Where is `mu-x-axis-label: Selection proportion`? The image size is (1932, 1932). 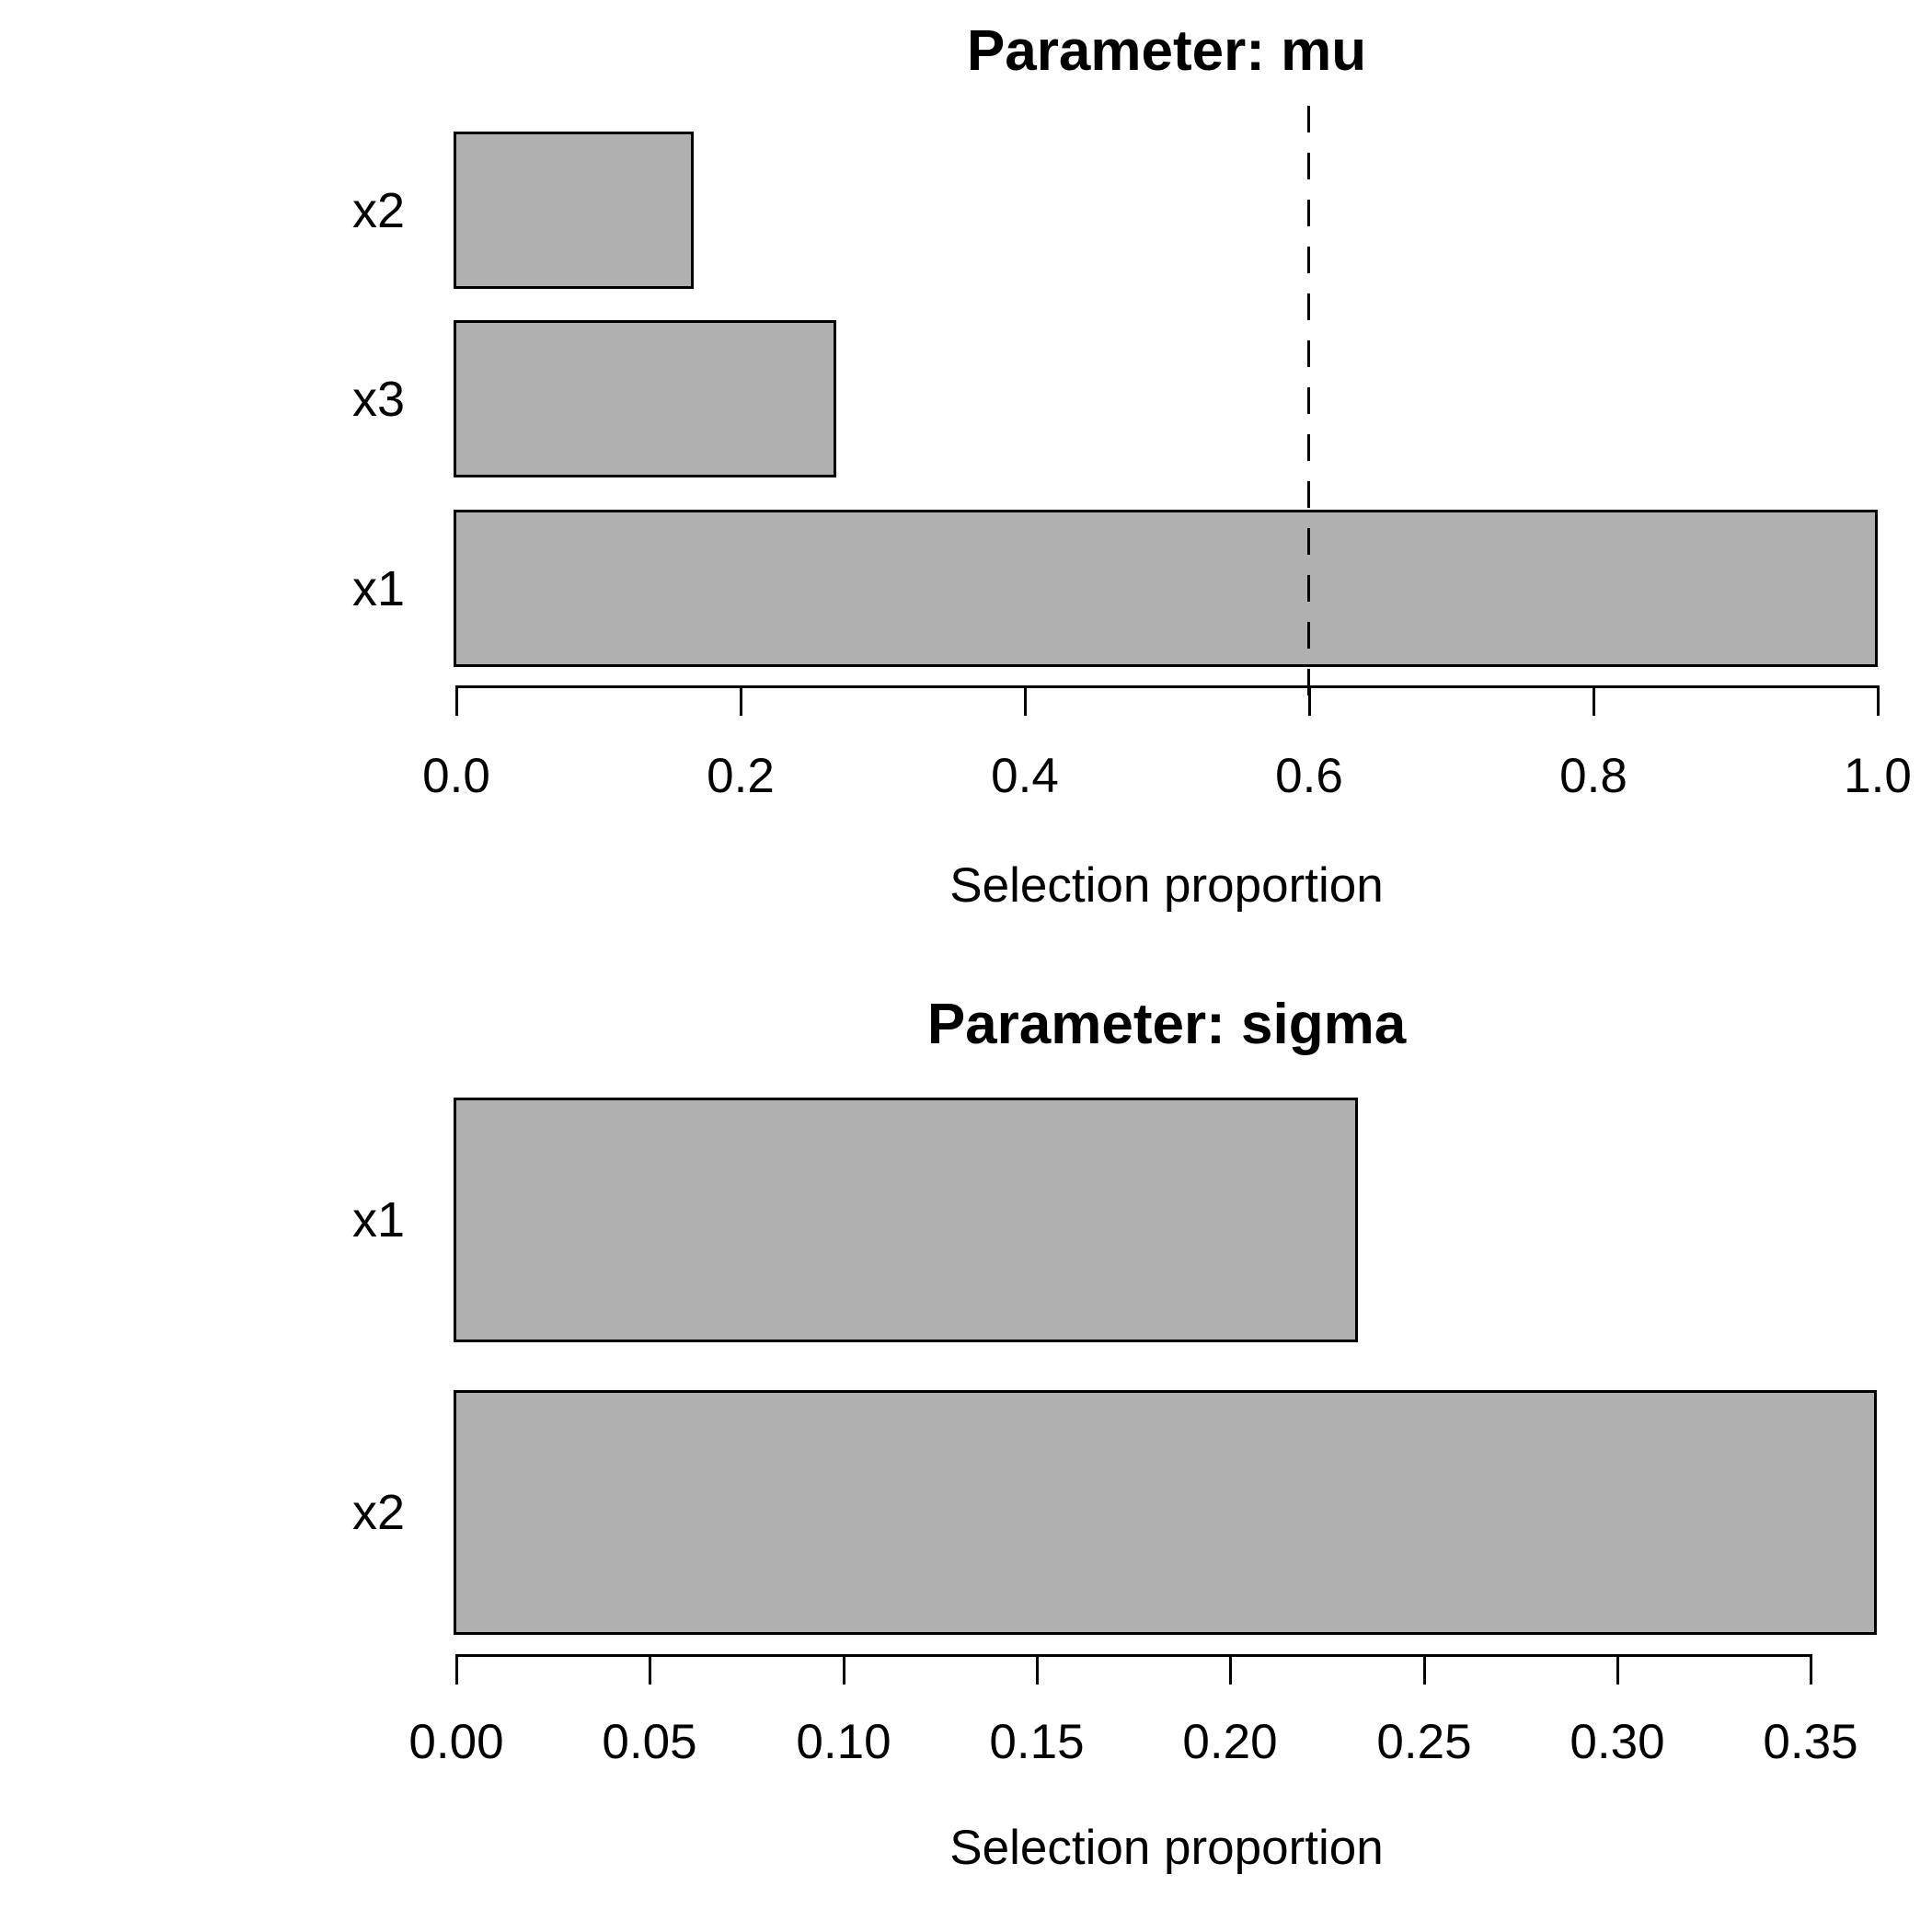
mu-x-axis-label: Selection proportion is located at coordinates (1166, 885).